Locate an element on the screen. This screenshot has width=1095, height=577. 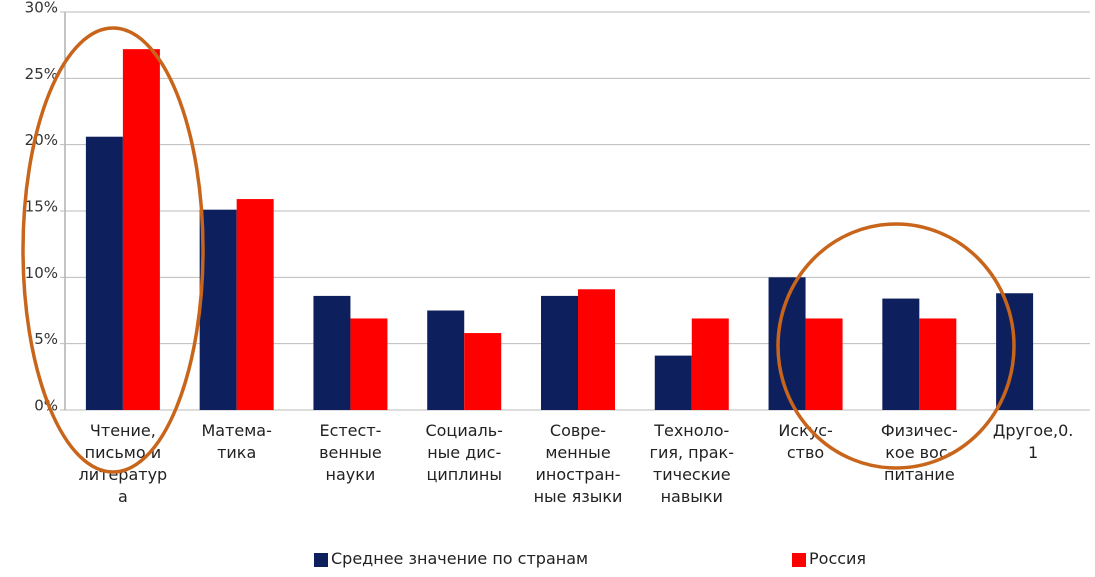
x-tick-label: Физичес- кое вос- питание is located at coordinates (919, 452).